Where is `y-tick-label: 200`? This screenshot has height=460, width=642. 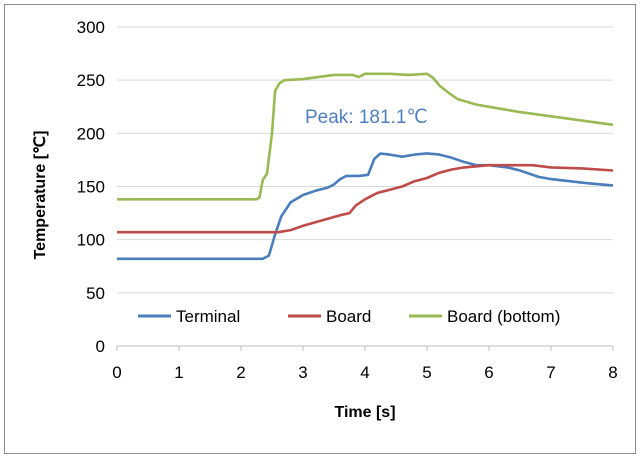
y-tick-label: 200 is located at coordinates (91, 133).